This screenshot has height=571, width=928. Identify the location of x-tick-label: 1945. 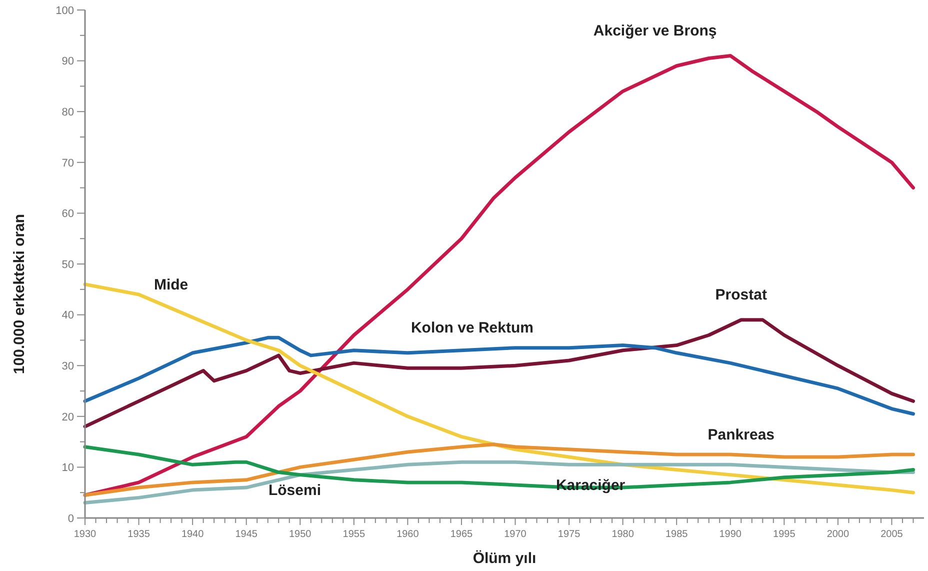
(246, 534).